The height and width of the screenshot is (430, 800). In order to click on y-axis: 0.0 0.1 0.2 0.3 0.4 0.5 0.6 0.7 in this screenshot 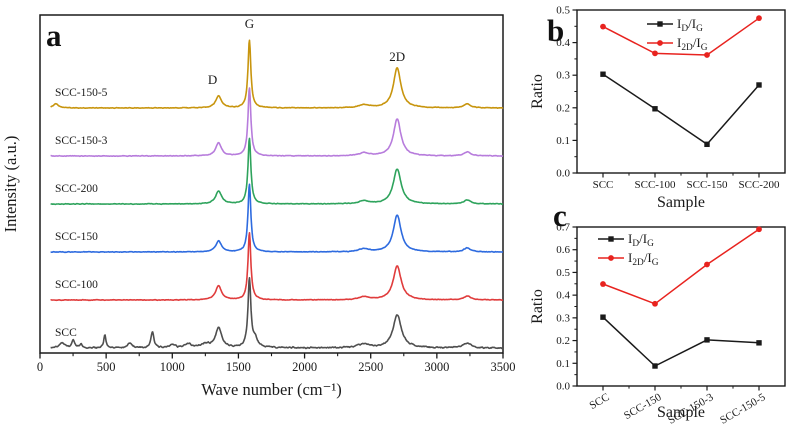, I will do `click(566, 307)`.